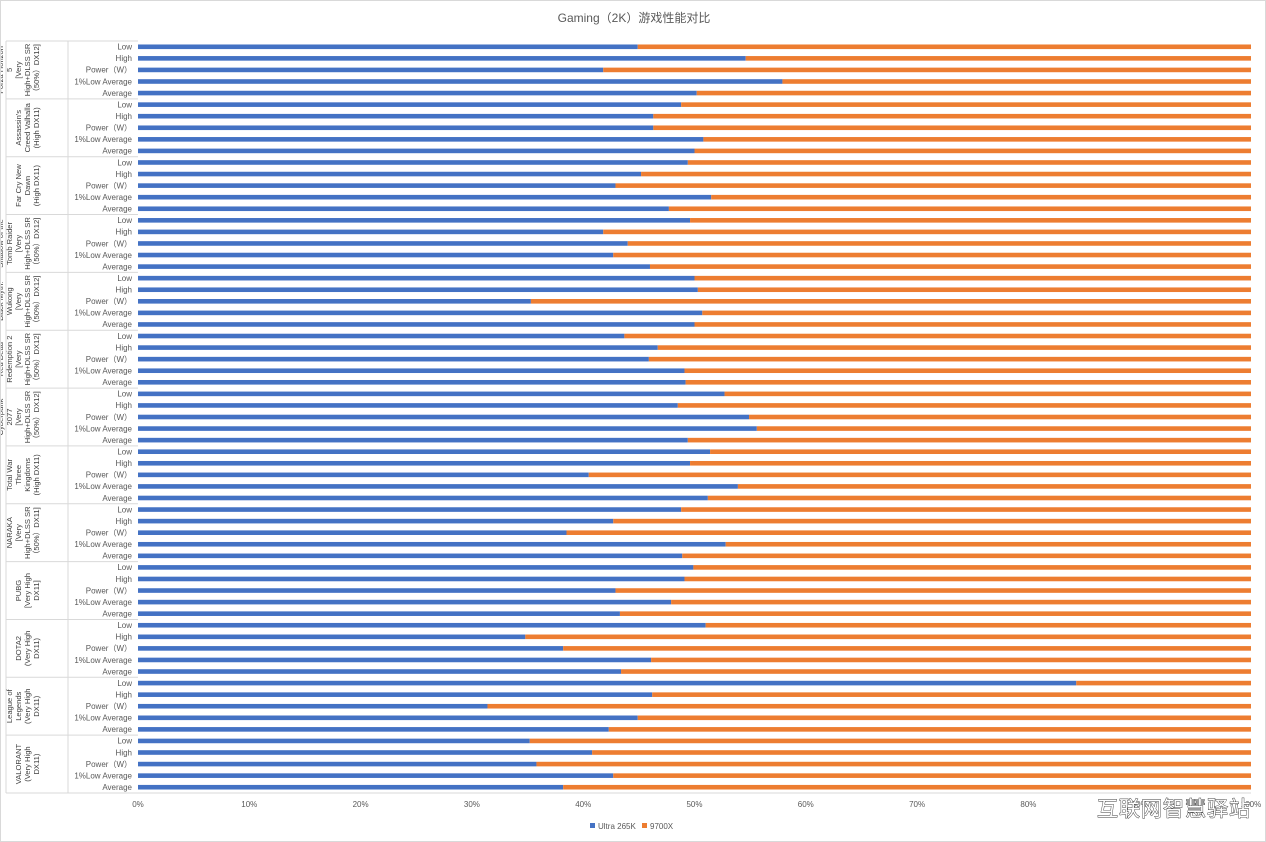  What do you see at coordinates (944, 47) in the screenshot?
I see `group-1-bar-1-9700x` at bounding box center [944, 47].